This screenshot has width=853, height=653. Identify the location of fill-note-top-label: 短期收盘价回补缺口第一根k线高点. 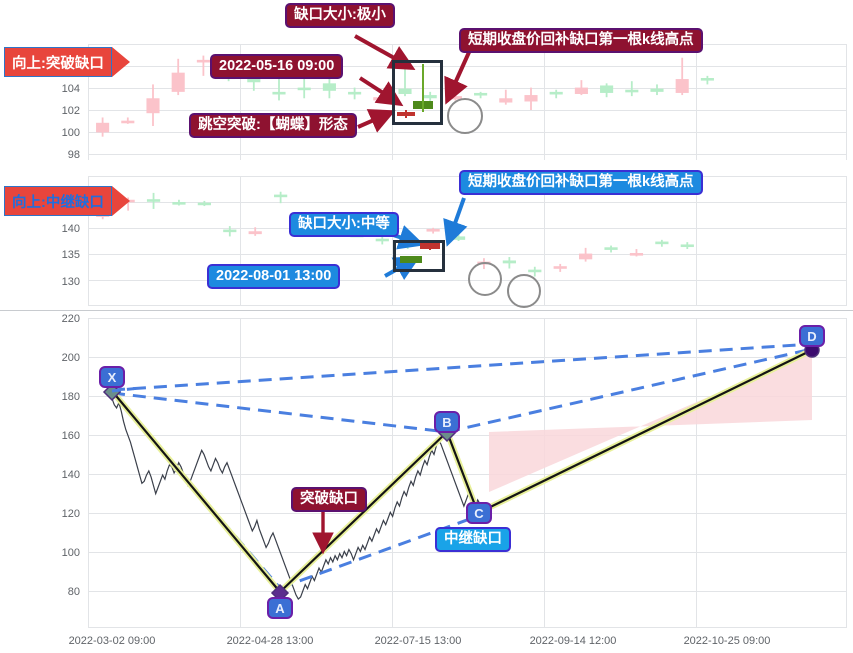
(581, 40).